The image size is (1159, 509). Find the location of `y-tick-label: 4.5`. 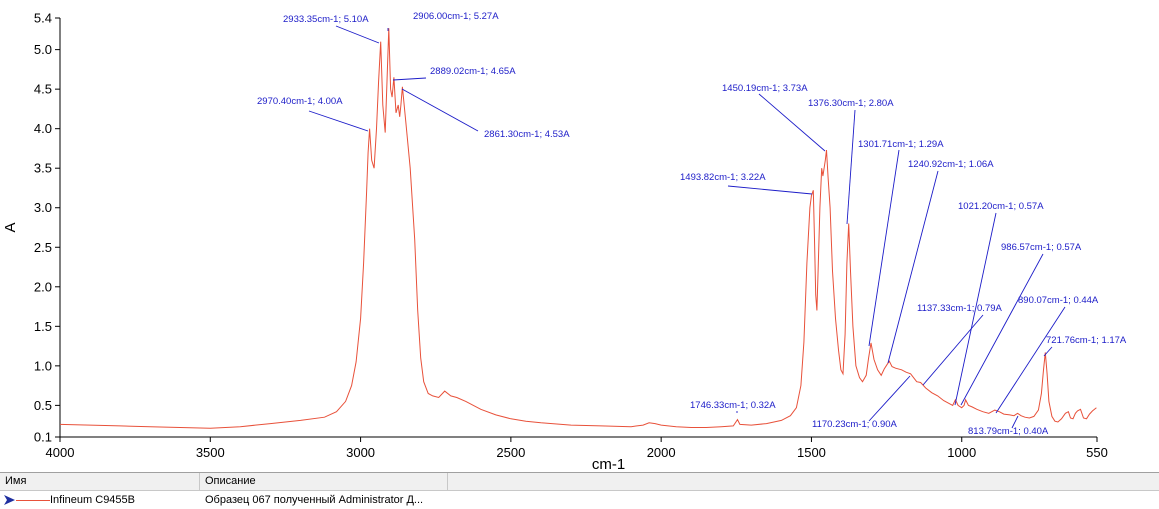

y-tick-label: 4.5 is located at coordinates (43, 89).